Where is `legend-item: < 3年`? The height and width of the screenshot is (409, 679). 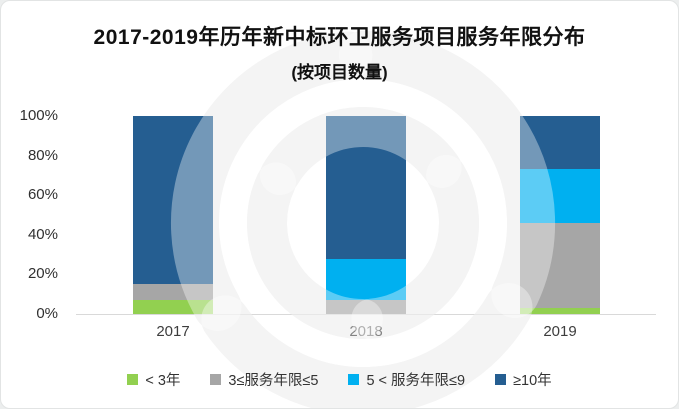
legend-item: < 3年 is located at coordinates (153, 379).